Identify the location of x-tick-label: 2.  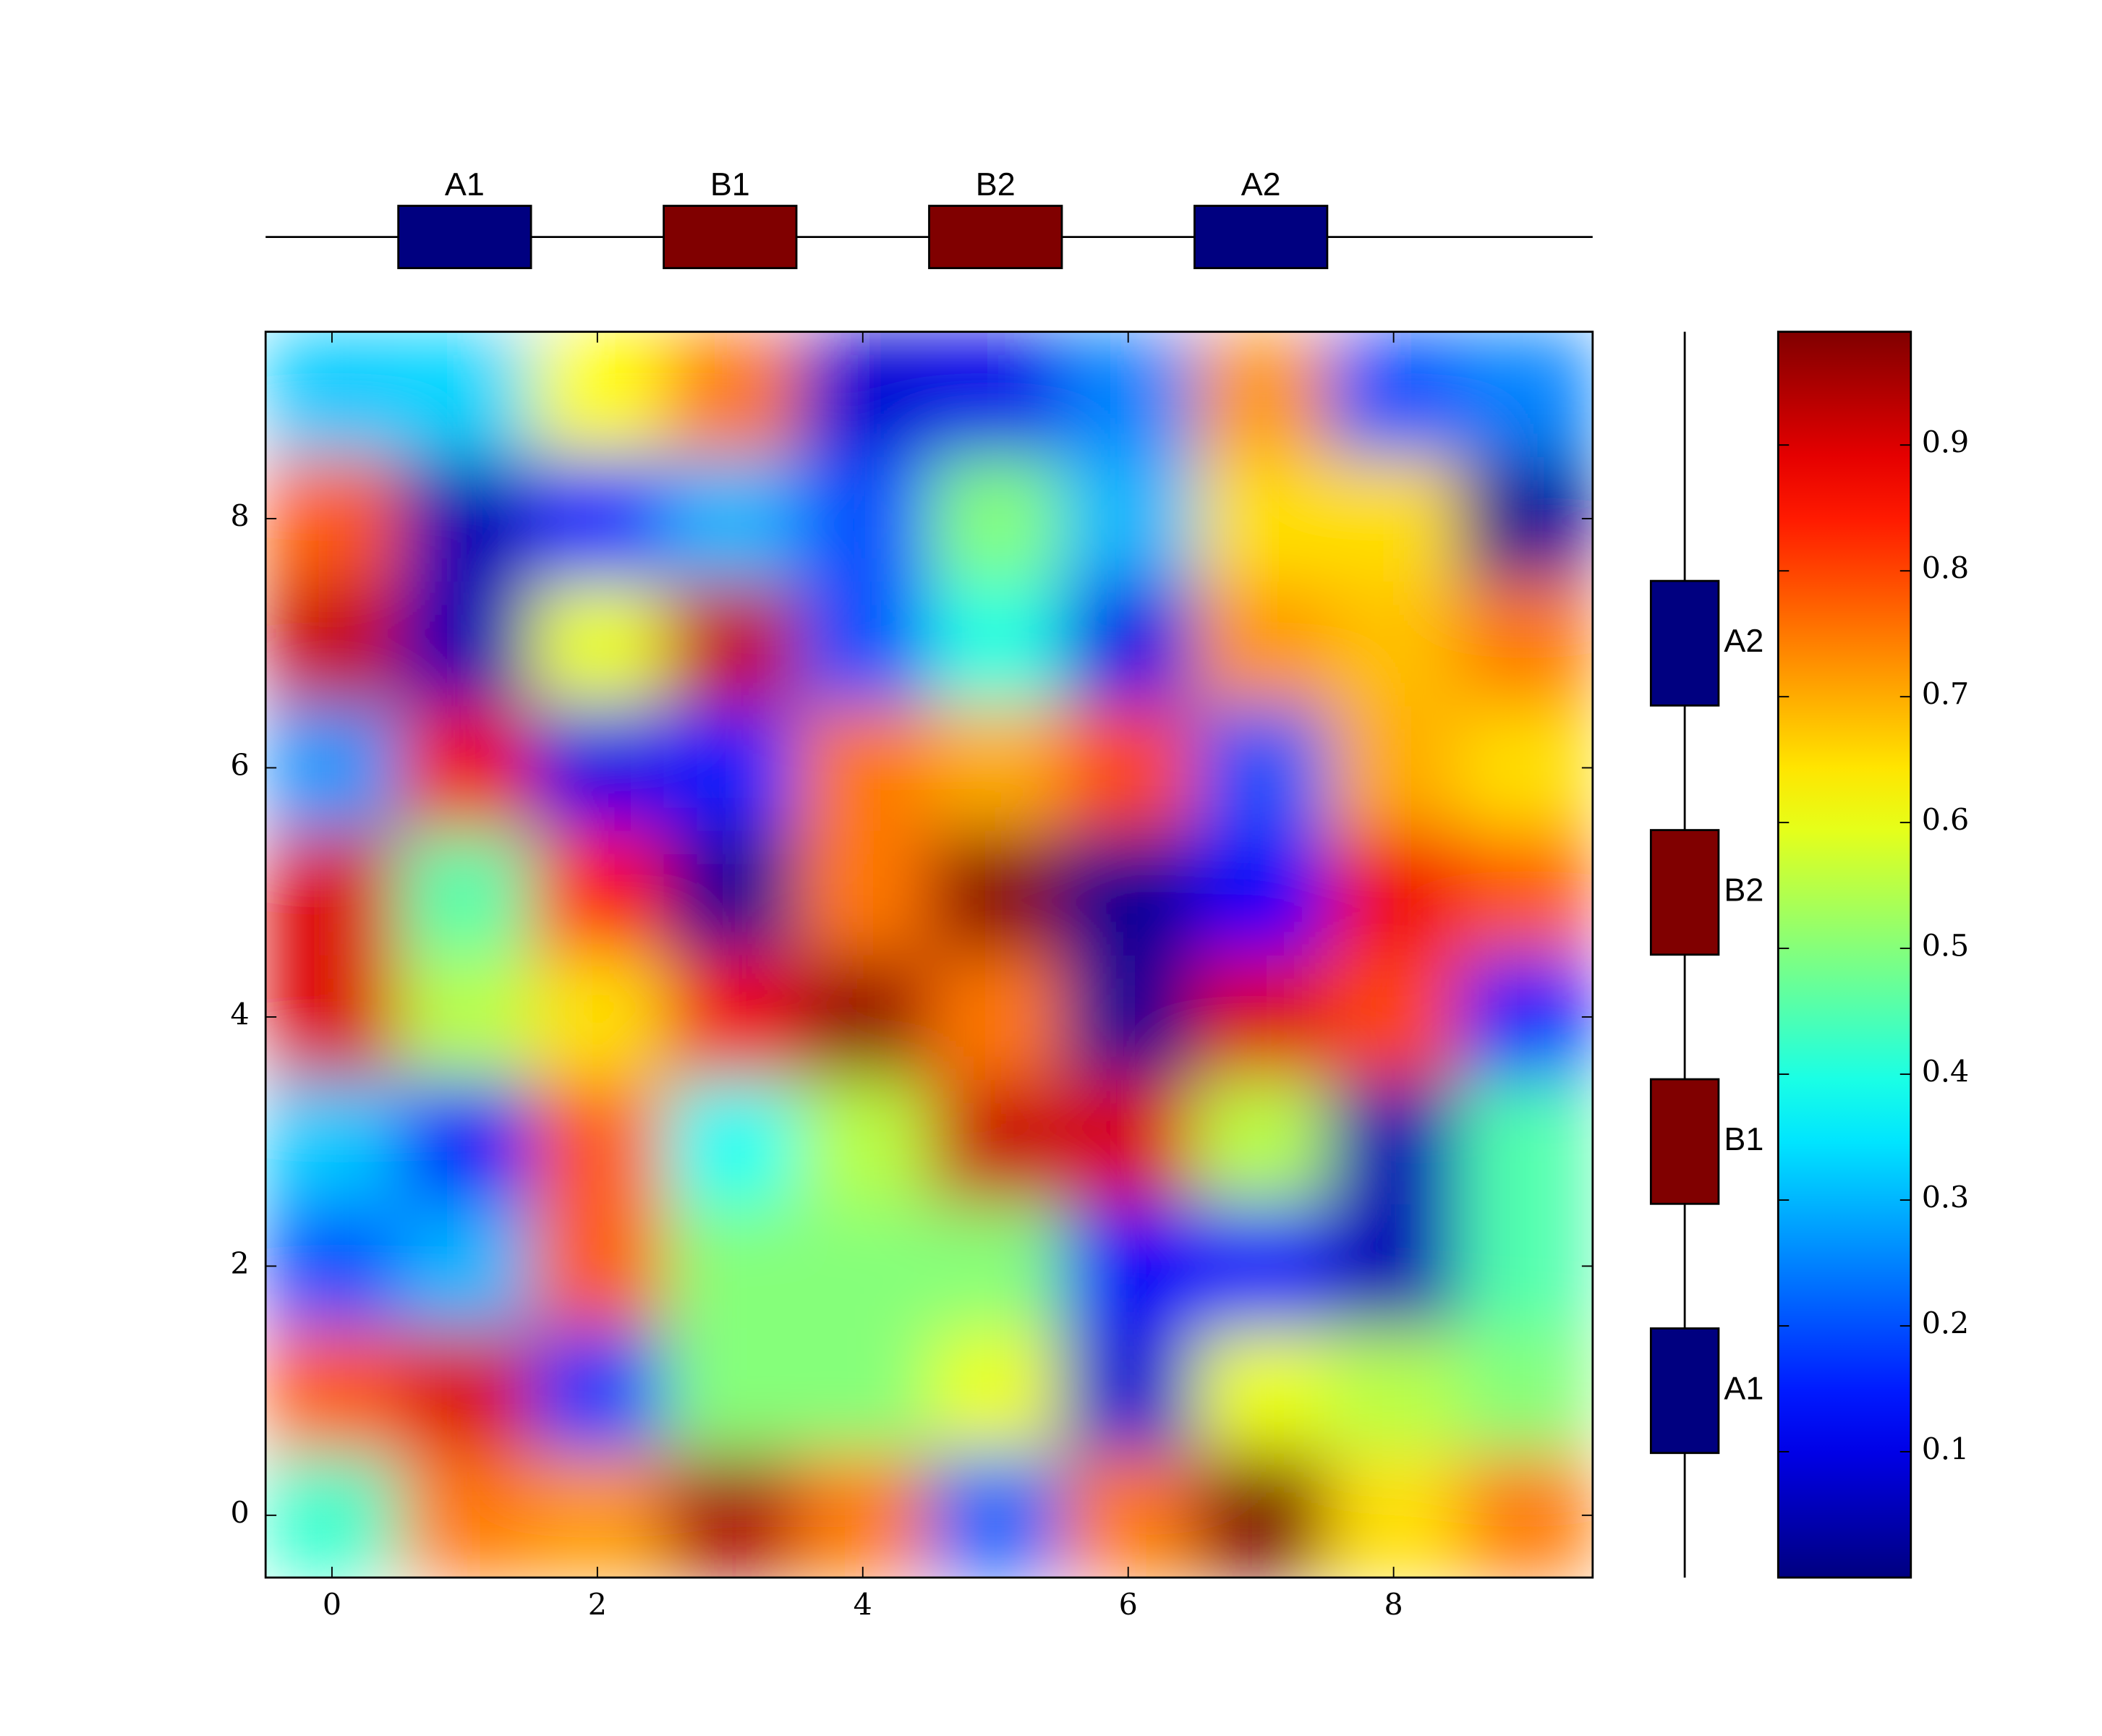
(597, 1605).